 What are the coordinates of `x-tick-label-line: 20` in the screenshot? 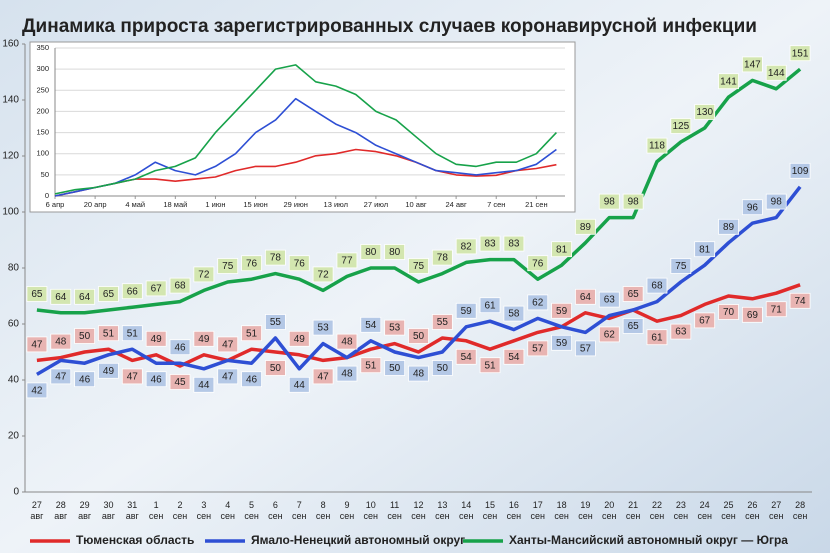 It's located at (609, 505).